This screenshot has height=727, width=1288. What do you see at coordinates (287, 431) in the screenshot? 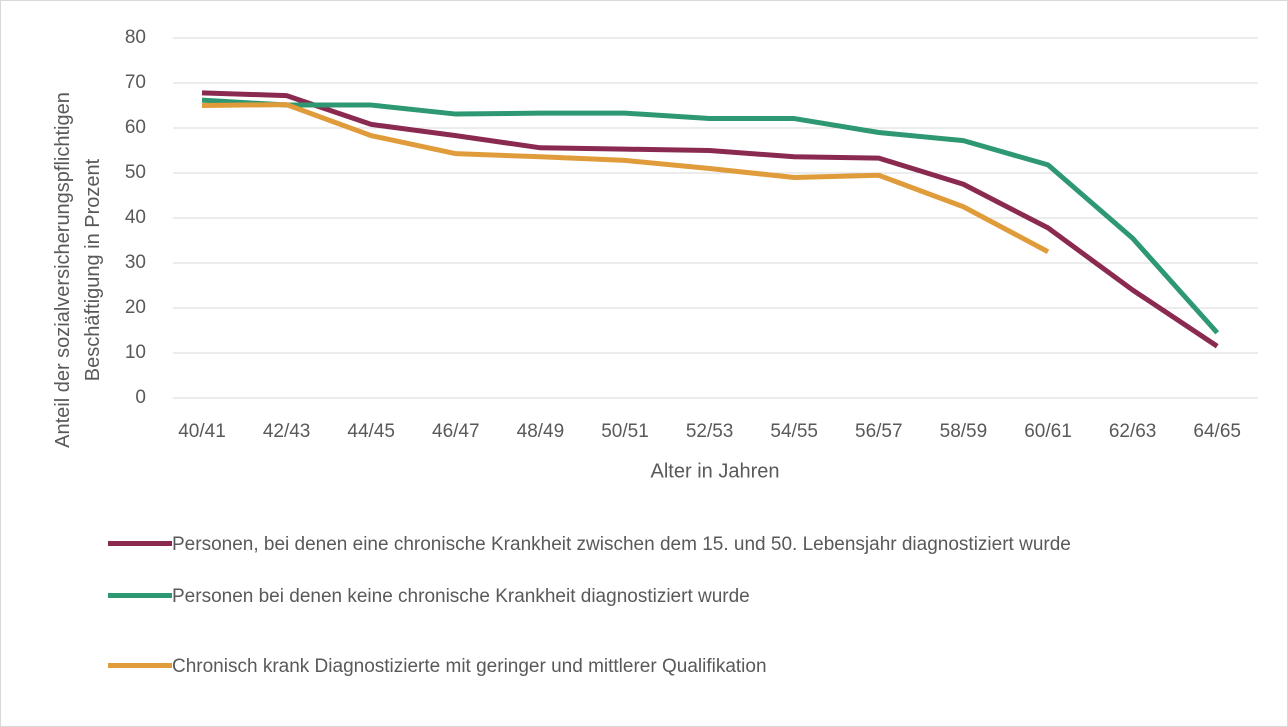
I see `x-tick-label: 42/43` at bounding box center [287, 431].